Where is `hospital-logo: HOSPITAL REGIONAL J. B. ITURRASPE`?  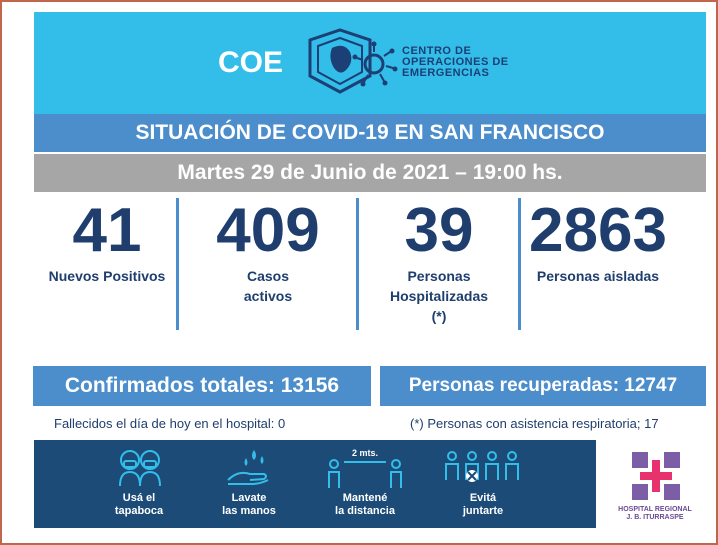
hospital-logo: HOSPITAL REGIONAL J. B. ITURRASPE is located at coordinates (655, 486).